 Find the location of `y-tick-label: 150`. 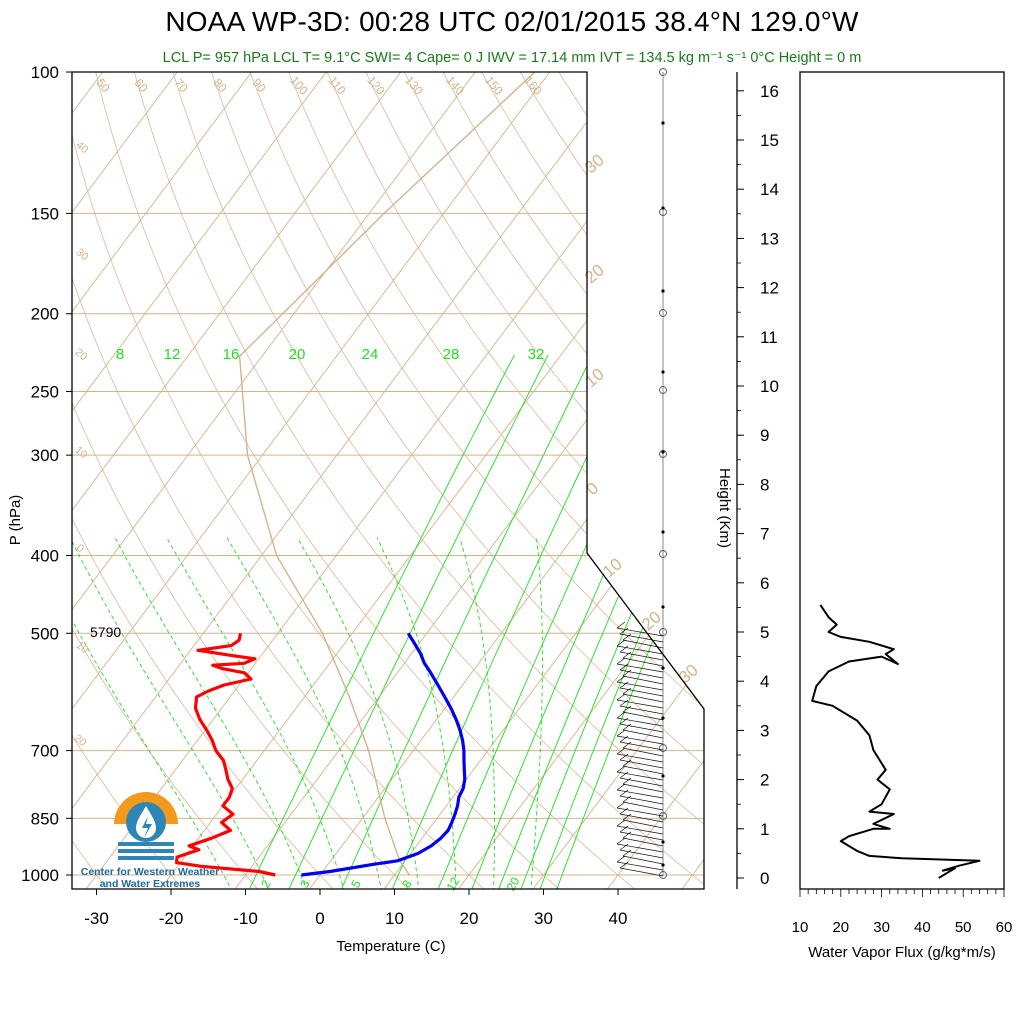

y-tick-label: 150 is located at coordinates (45, 213).